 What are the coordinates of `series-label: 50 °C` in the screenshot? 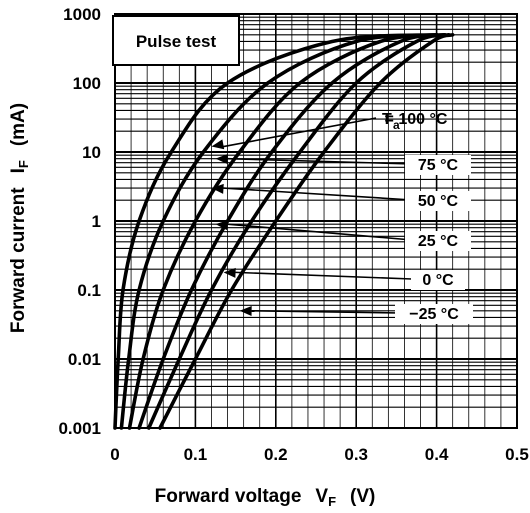 It's located at (438, 201).